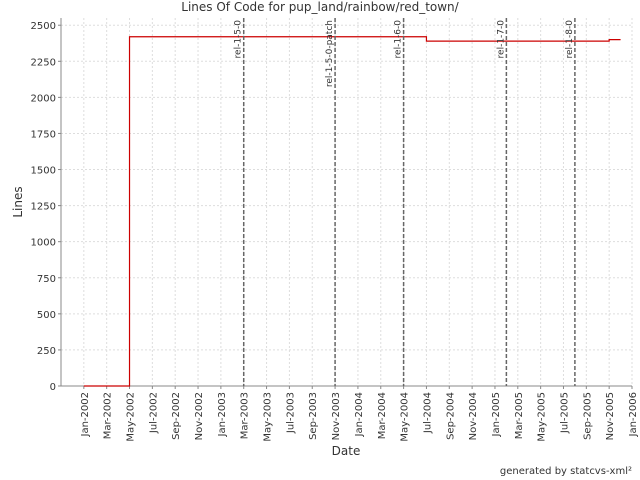 This screenshot has height=480, width=640. I want to click on x-tick-label: Mar-2004, so click(382, 415).